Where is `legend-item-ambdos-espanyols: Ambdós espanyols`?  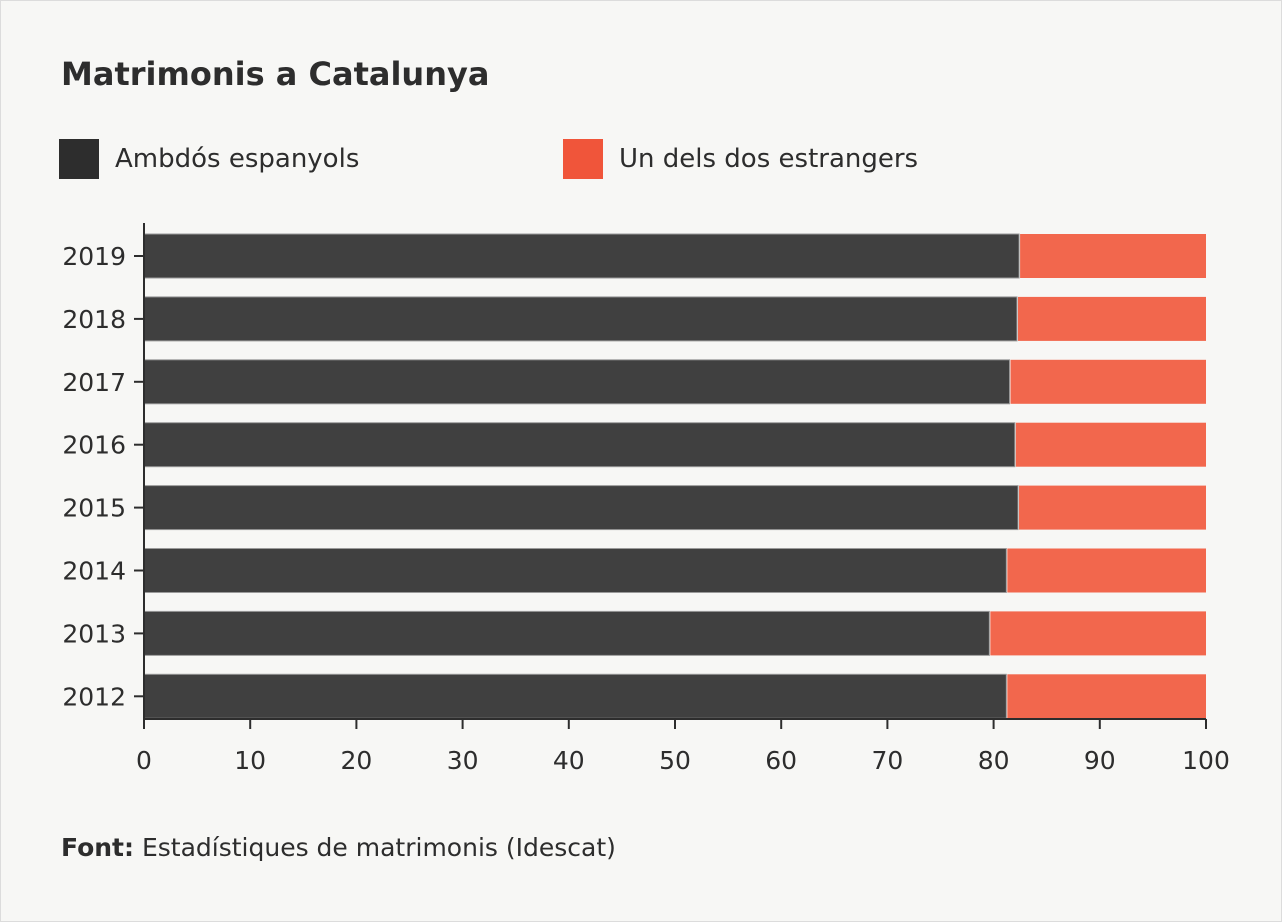 legend-item-ambdos-espanyols: Ambdós espanyols is located at coordinates (209, 159).